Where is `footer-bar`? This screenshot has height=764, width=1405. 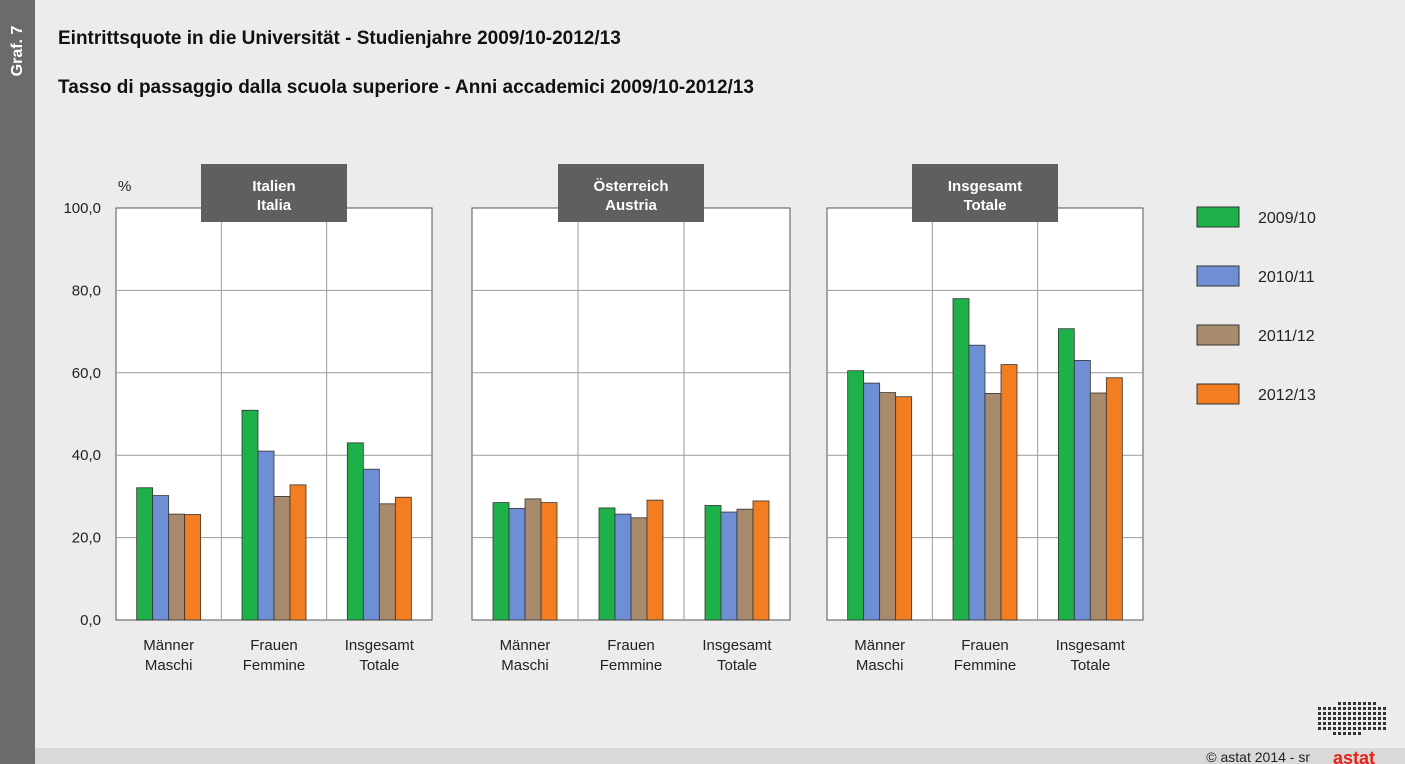 footer-bar is located at coordinates (720, 756).